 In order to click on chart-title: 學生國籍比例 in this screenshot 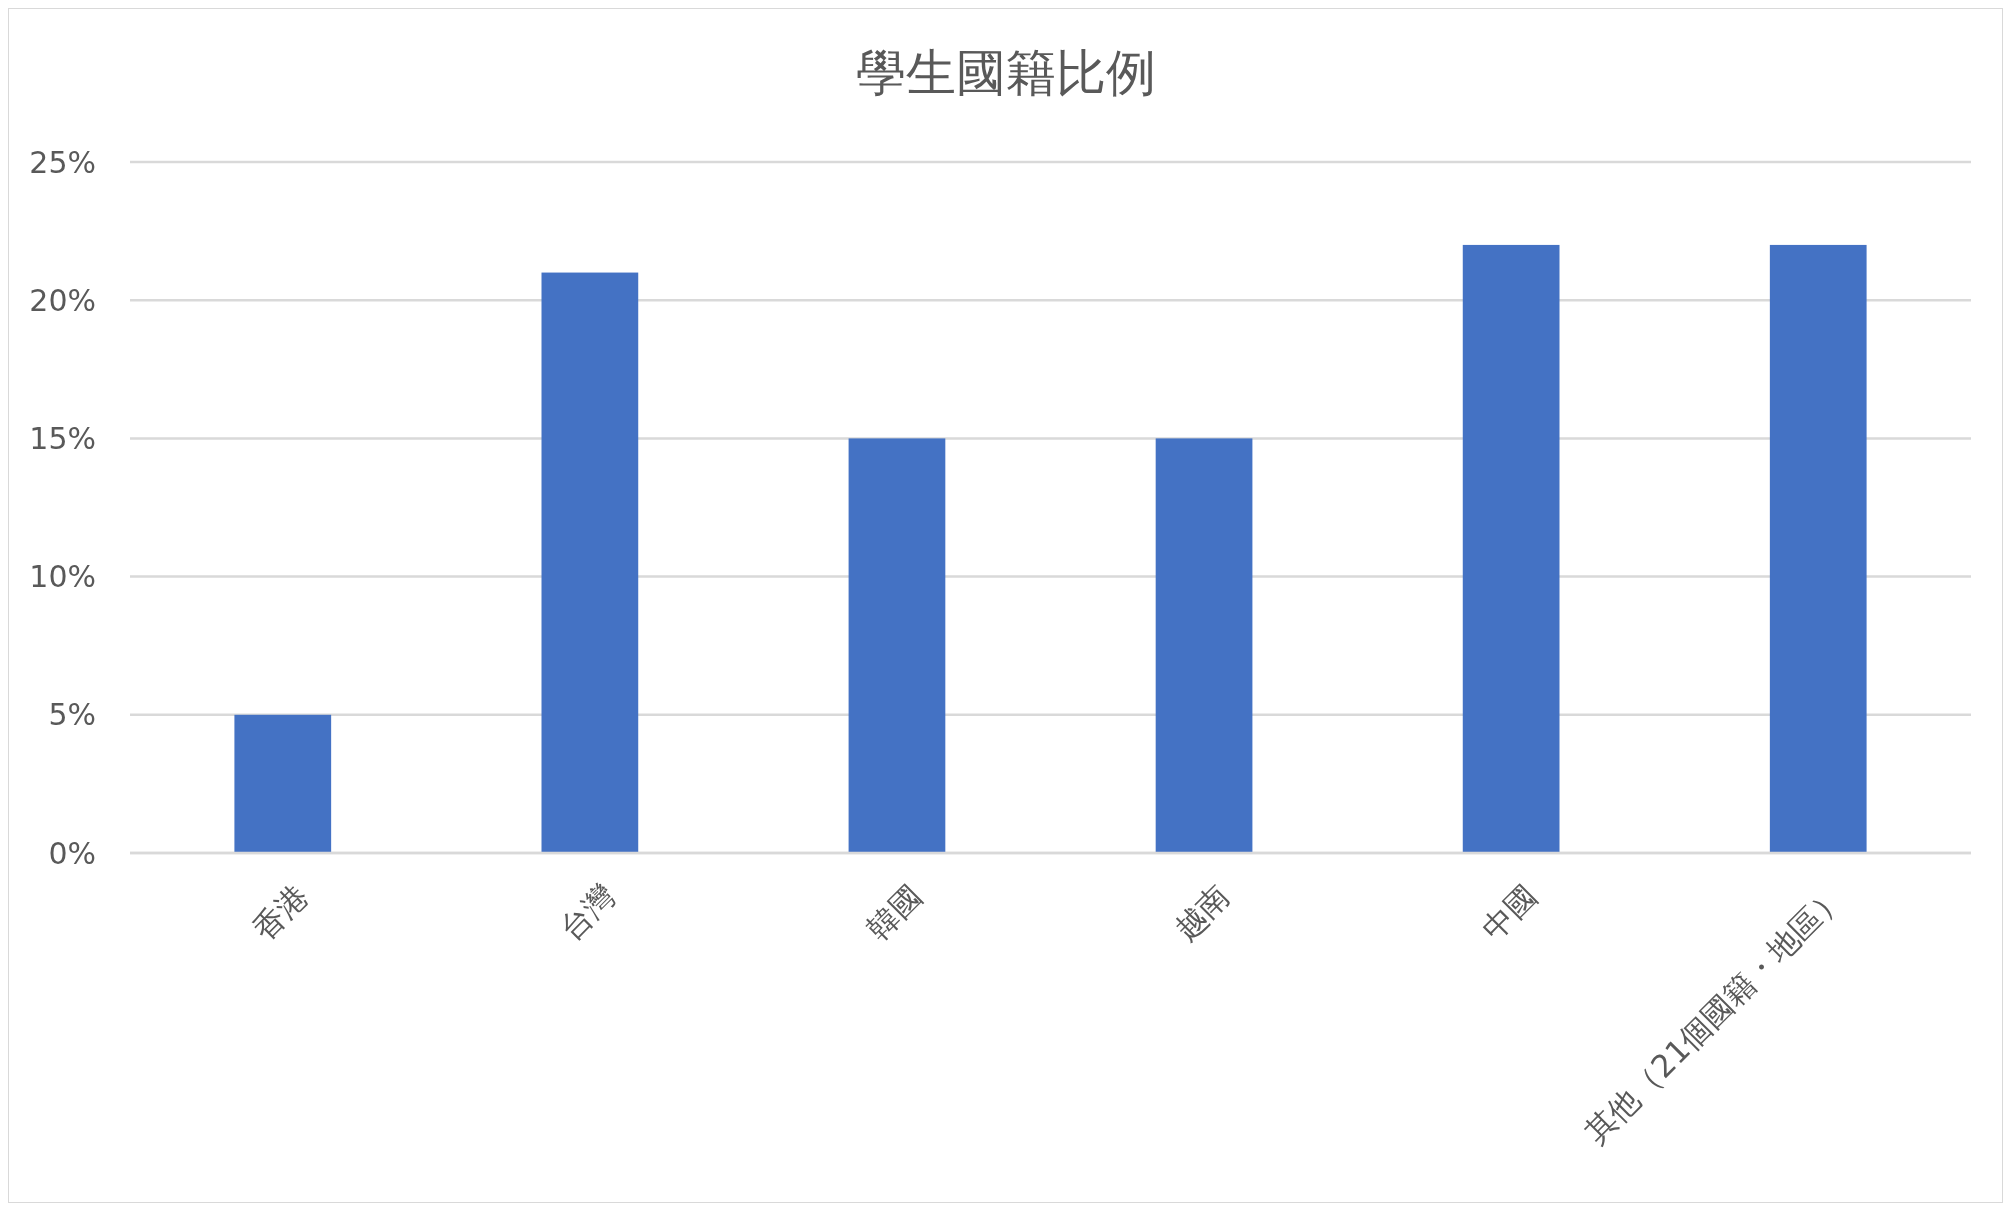, I will do `click(1005, 73)`.